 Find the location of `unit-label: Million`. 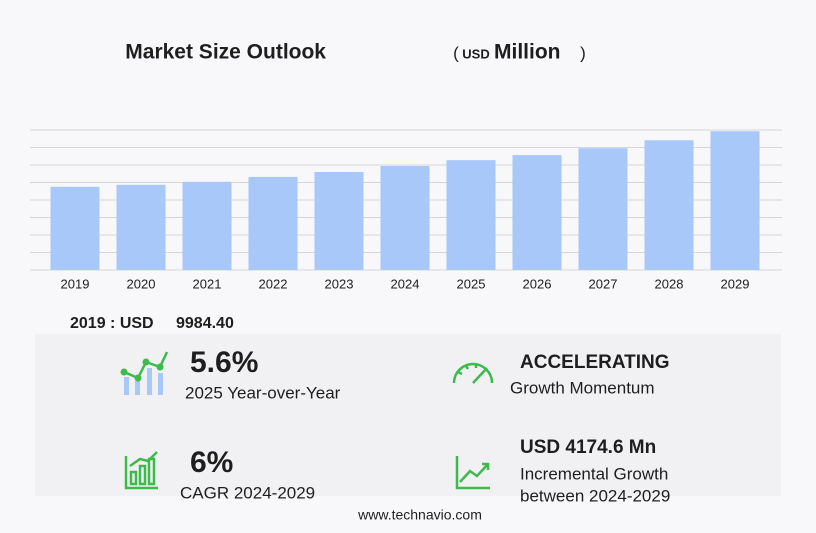

unit-label: Million is located at coordinates (527, 52).